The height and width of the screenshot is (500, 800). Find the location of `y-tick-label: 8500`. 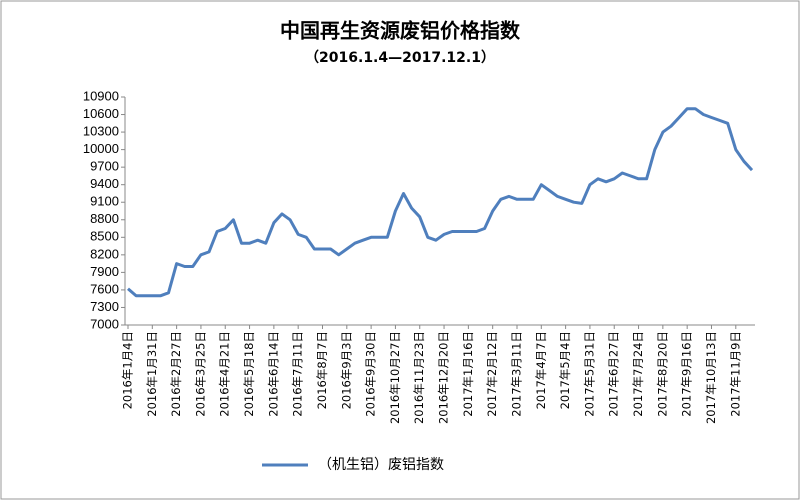

y-tick-label: 8500 is located at coordinates (104, 236).